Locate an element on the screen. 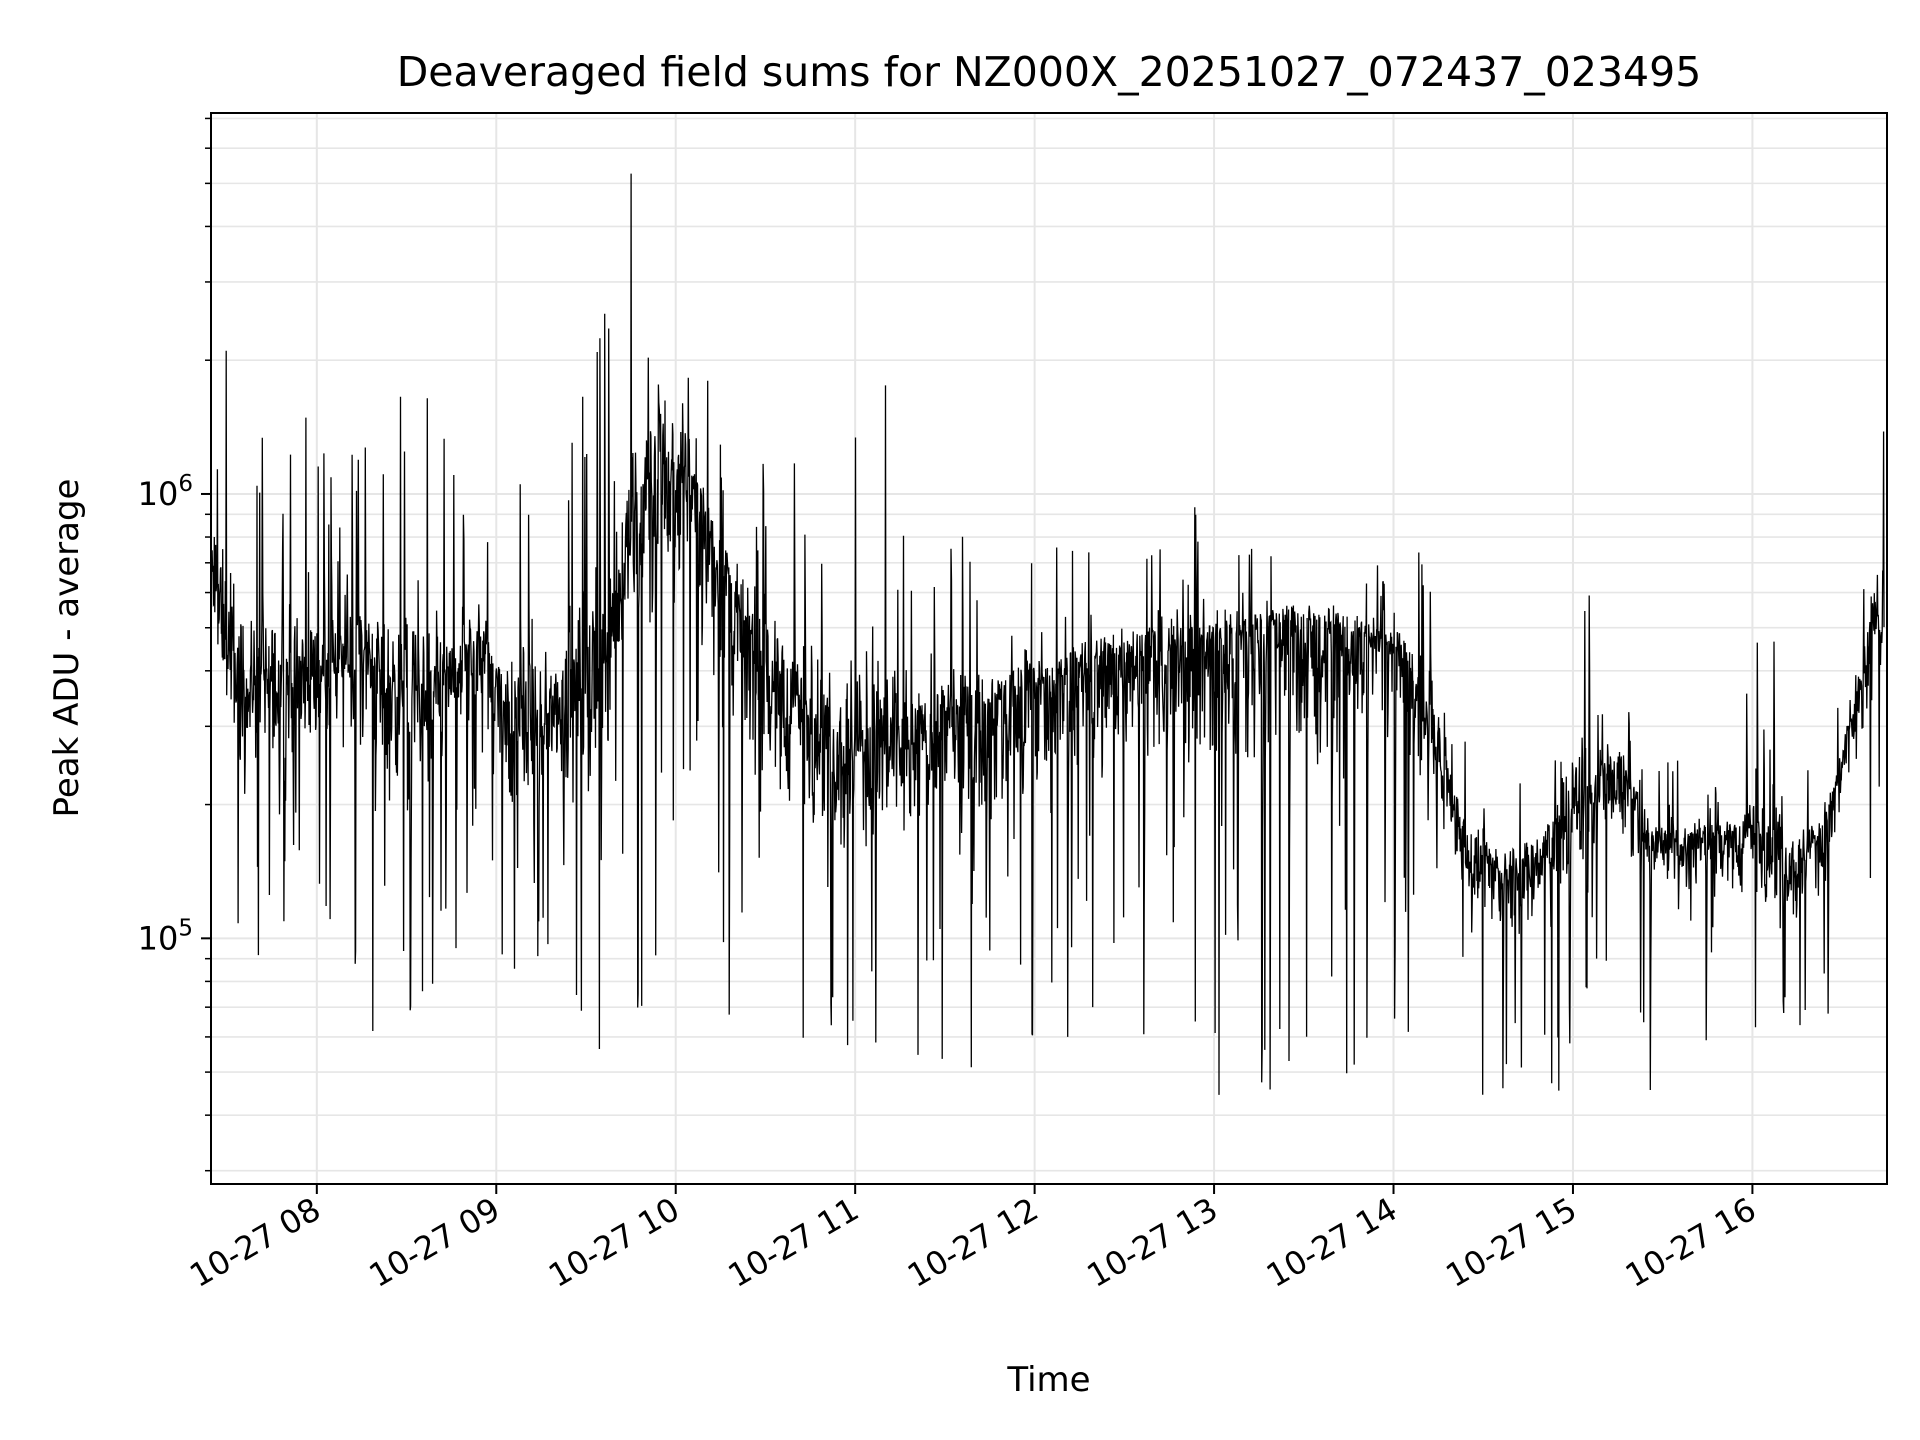 The image size is (1920, 1440). y-tick-label: 10⁵ is located at coordinates (165, 936).